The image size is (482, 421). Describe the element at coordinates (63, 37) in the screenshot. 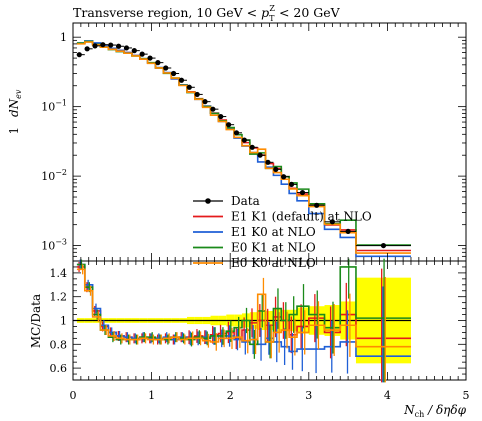

I see `y-tick-label-top: 1` at that location.